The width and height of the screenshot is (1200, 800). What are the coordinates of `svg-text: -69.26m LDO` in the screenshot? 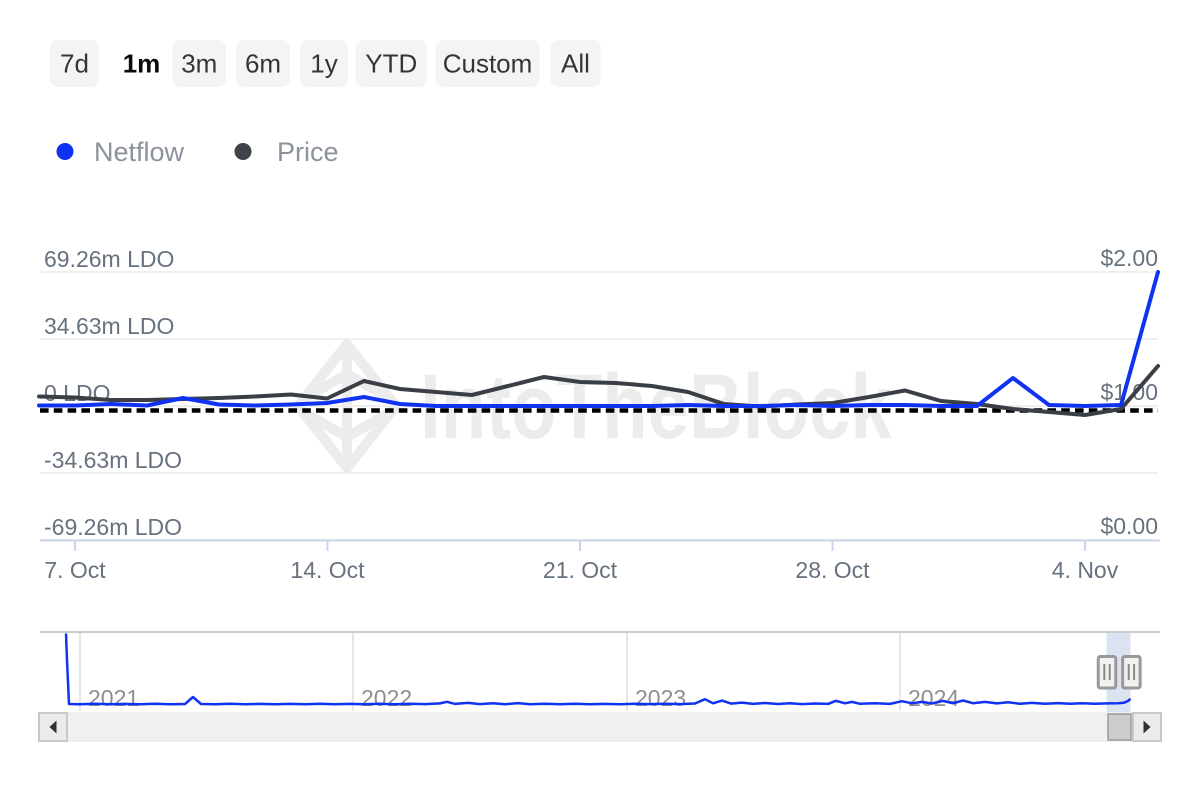 It's located at (113, 527).